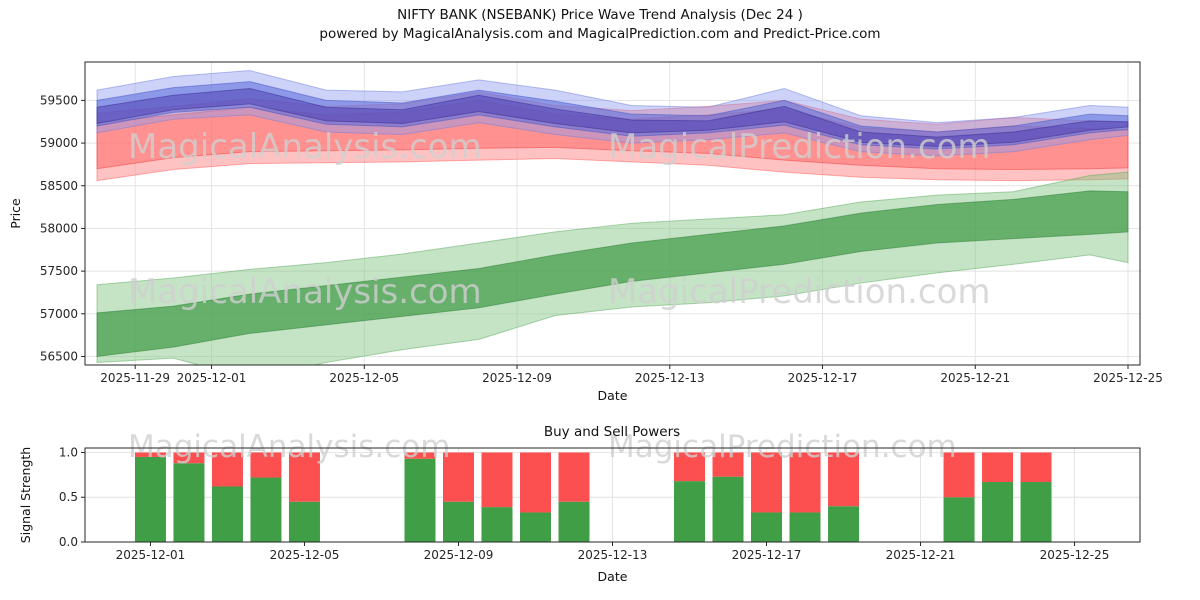 This screenshot has width=1200, height=600. What do you see at coordinates (593, 497) in the screenshot?
I see `buy-sell-bars` at bounding box center [593, 497].